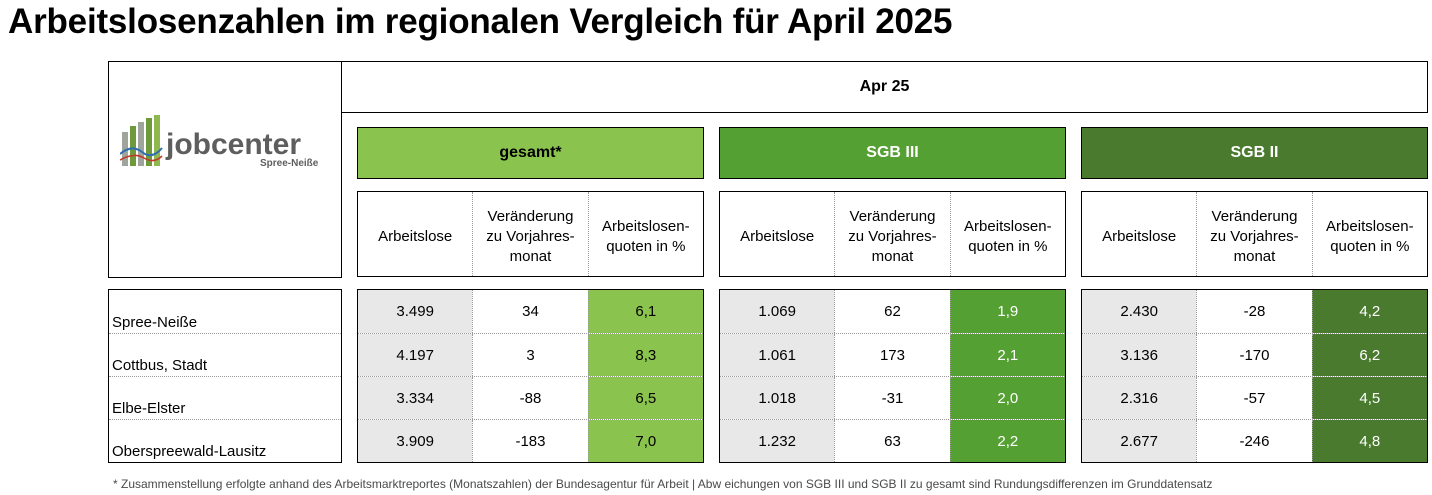  What do you see at coordinates (1007, 355) in the screenshot?
I see `cell-quote: 2,1` at bounding box center [1007, 355].